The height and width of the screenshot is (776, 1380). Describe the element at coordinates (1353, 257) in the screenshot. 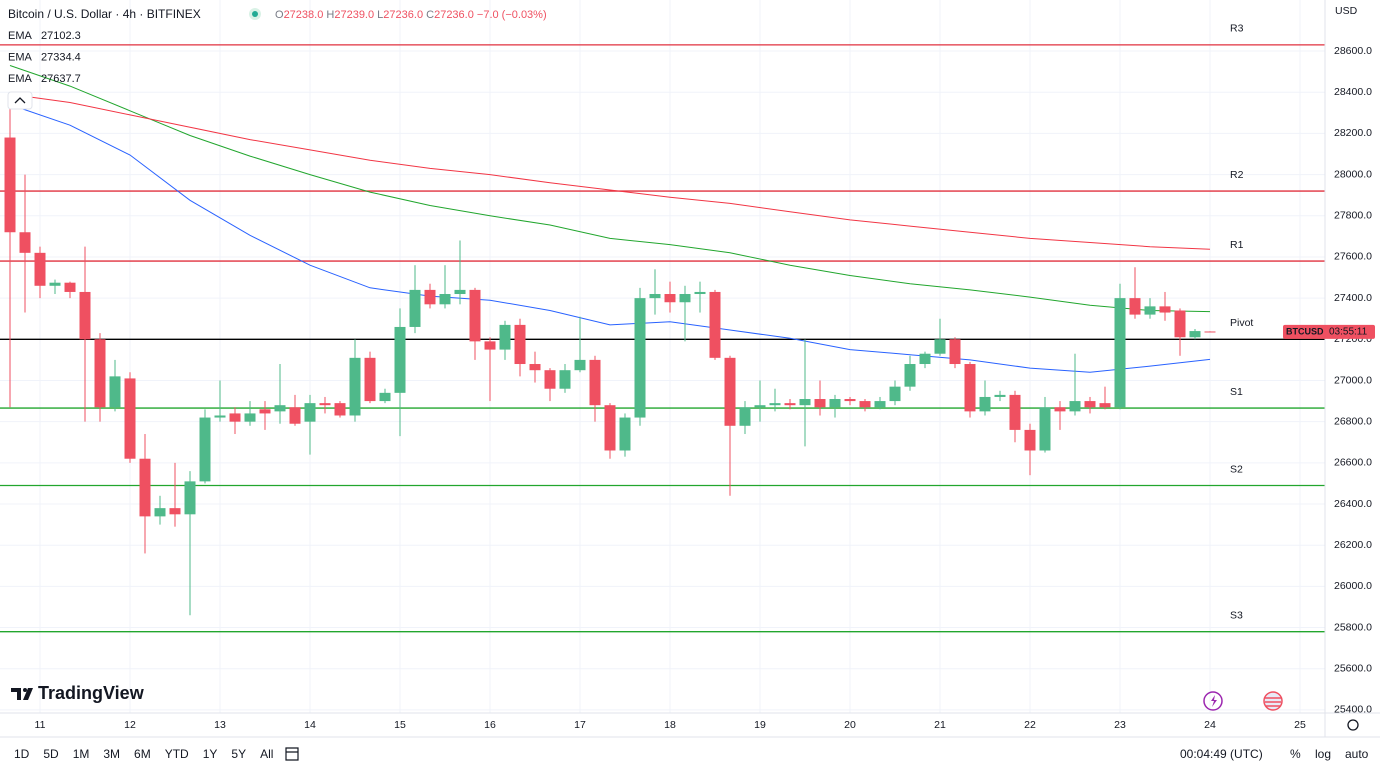

I see `y-tick-label: 27600.0` at that location.